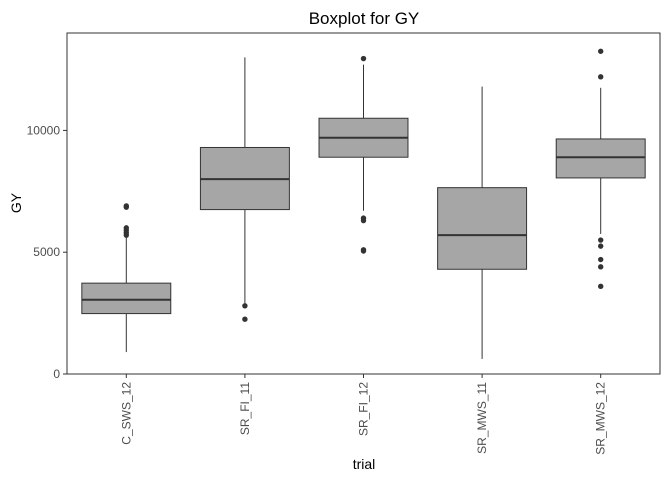  Describe the element at coordinates (364, 409) in the screenshot. I see `x-tick-label: SR_FI_12` at that location.